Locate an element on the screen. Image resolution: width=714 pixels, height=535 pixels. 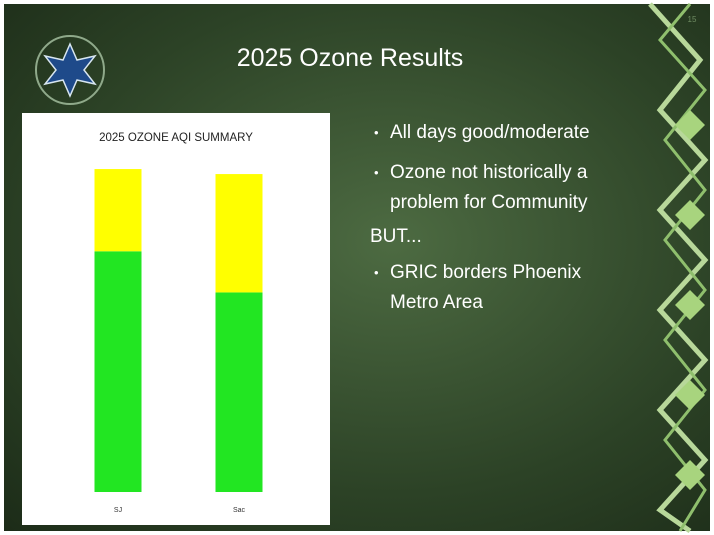
chart-title: 2025 OZONE AQI SUMMARY is located at coordinates (176, 138).